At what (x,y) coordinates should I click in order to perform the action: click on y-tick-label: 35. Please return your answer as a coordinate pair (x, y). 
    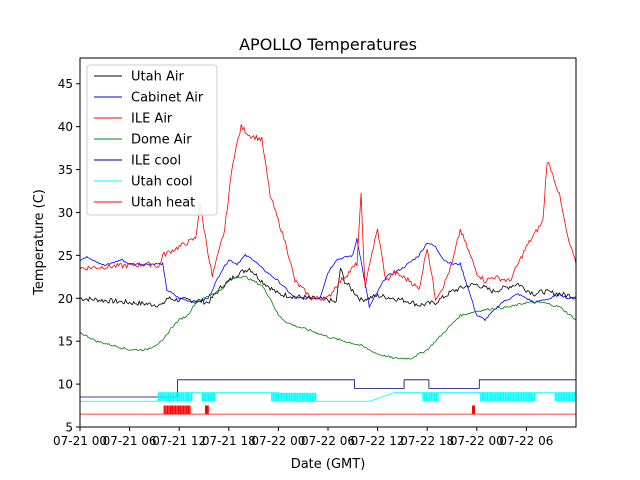
    Looking at the image, I should click on (65, 170).